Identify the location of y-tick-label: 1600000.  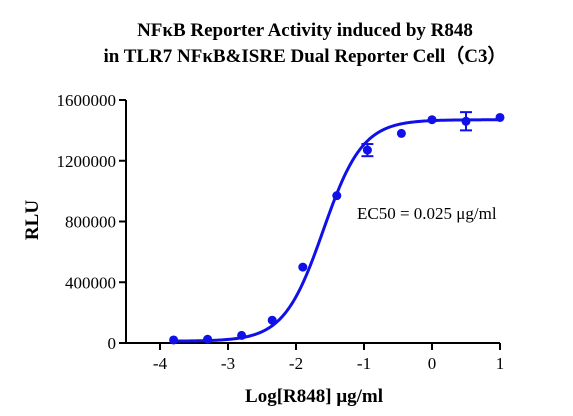
(87, 100).